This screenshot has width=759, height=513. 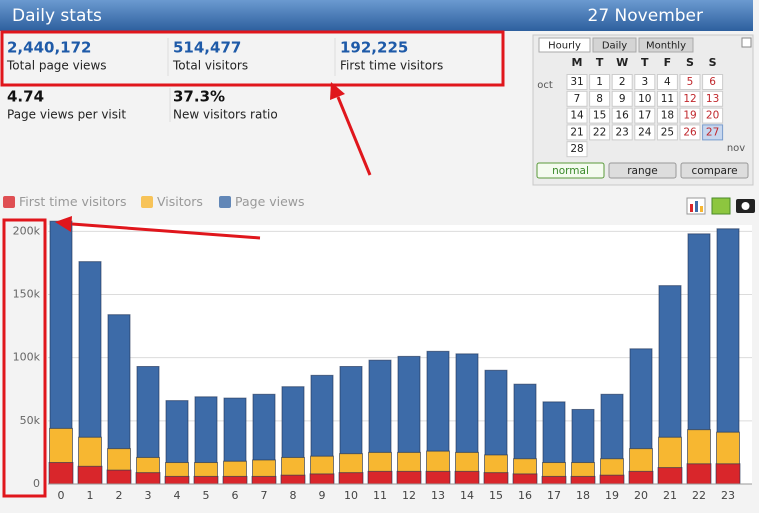 What do you see at coordinates (728, 495) in the screenshot?
I see `x-tick-label: 23` at bounding box center [728, 495].